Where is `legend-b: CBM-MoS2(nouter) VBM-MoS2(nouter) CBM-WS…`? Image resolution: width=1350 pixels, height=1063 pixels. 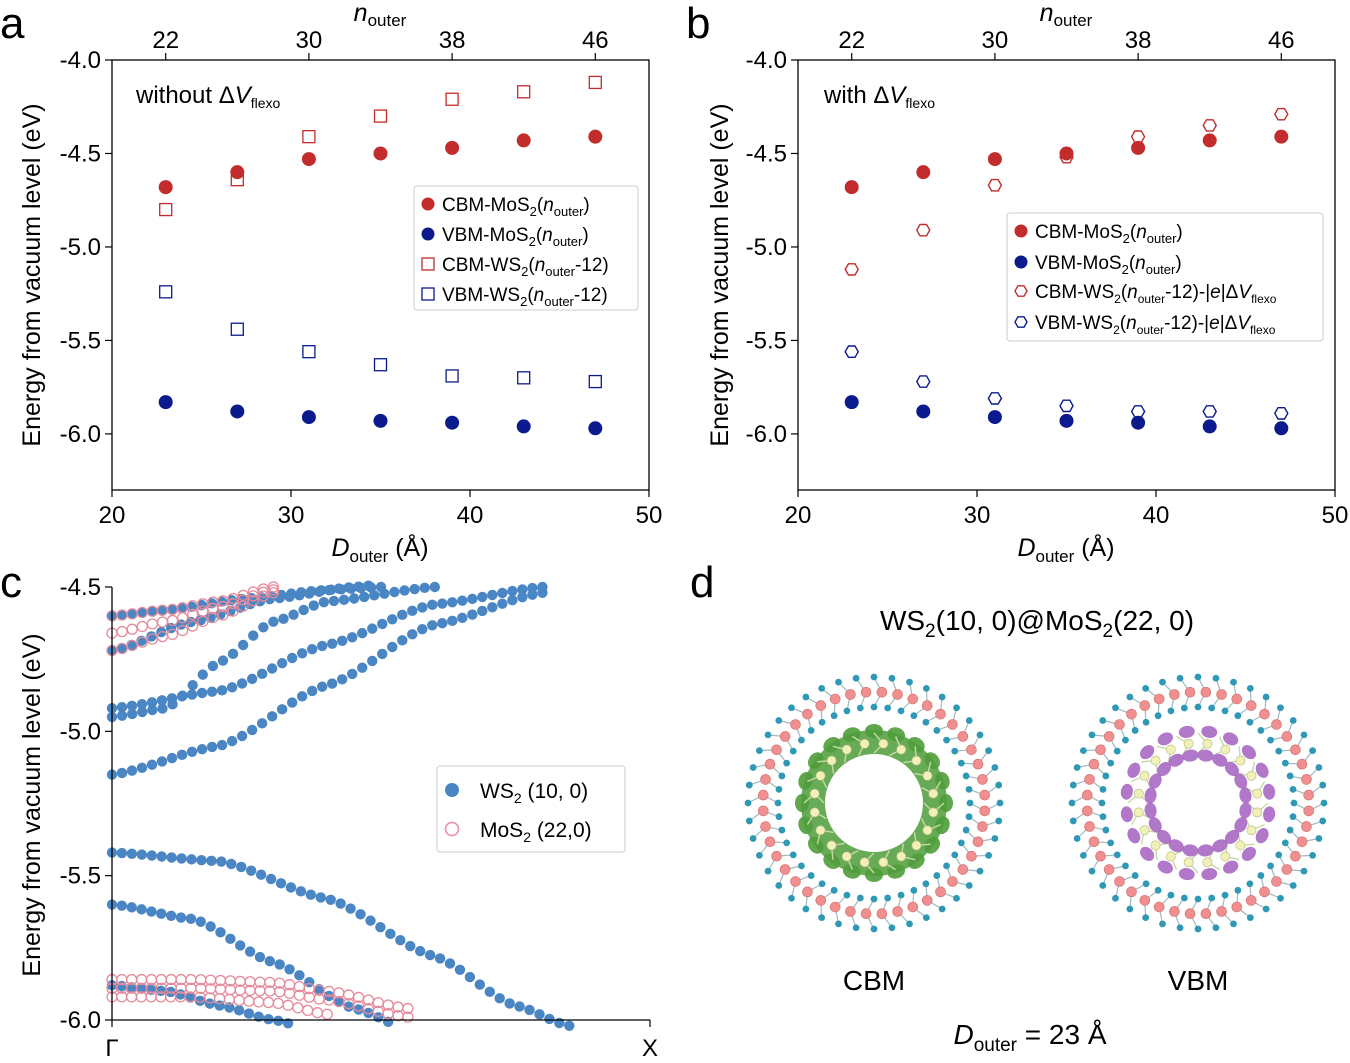 legend-b: CBM-MoS2(nouter) VBM-MoS2(nouter) CBM-WS… is located at coordinates (1165, 277).